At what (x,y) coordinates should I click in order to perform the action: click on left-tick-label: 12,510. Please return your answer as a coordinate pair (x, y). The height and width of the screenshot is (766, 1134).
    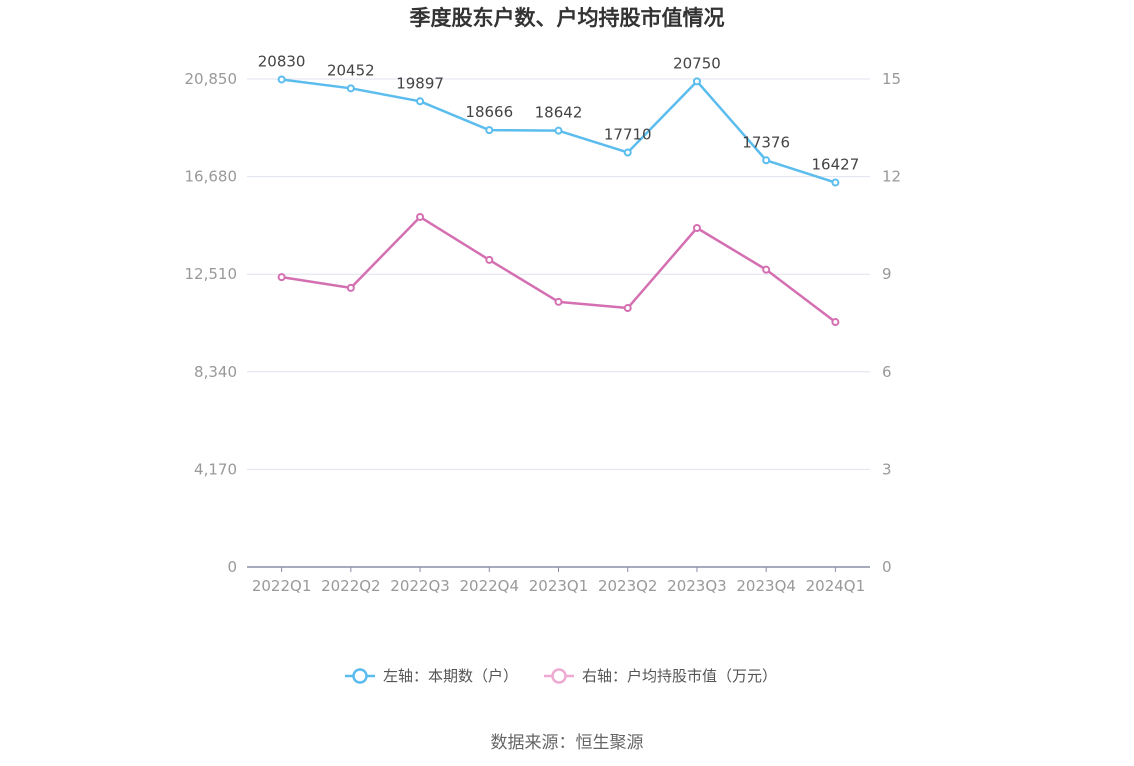
    Looking at the image, I should click on (211, 274).